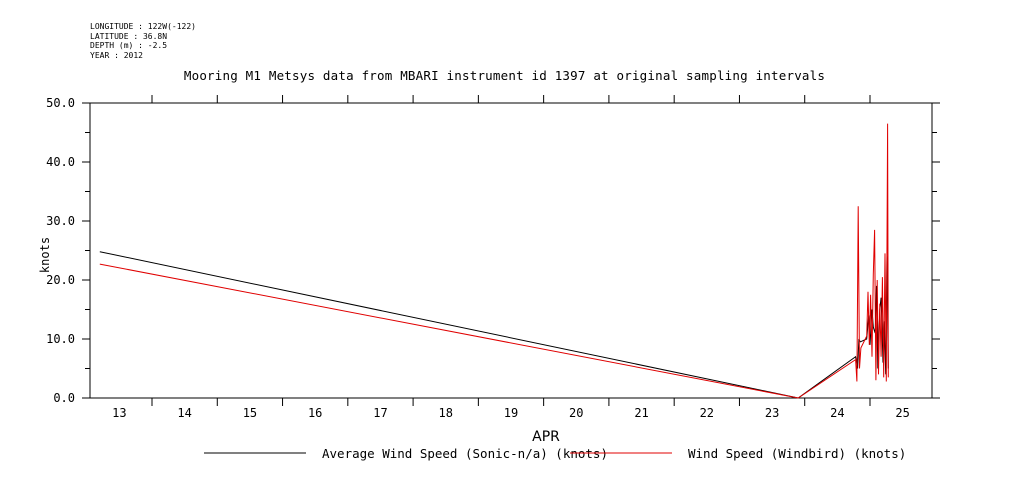 The height and width of the screenshot is (504, 1009). What do you see at coordinates (60, 280) in the screenshot?
I see `y-tick-label: 20.0` at bounding box center [60, 280].